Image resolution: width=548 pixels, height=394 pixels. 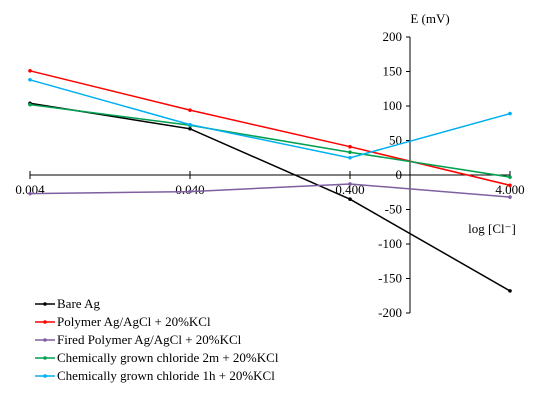 I want to click on x-tick-label: 4.000, so click(x=509, y=189).